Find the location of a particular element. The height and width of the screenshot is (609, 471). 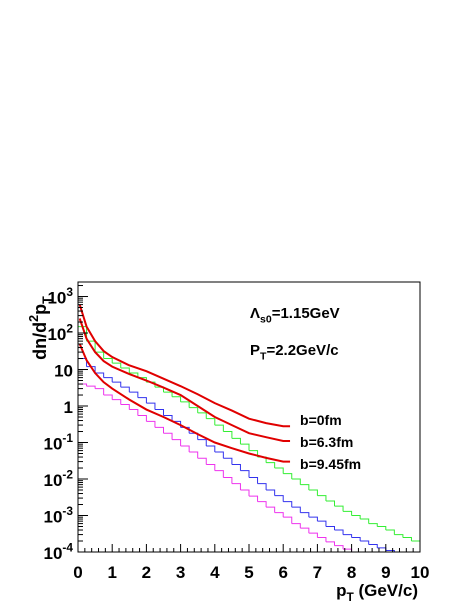

x-tick-label: 0 is located at coordinates (77, 572).